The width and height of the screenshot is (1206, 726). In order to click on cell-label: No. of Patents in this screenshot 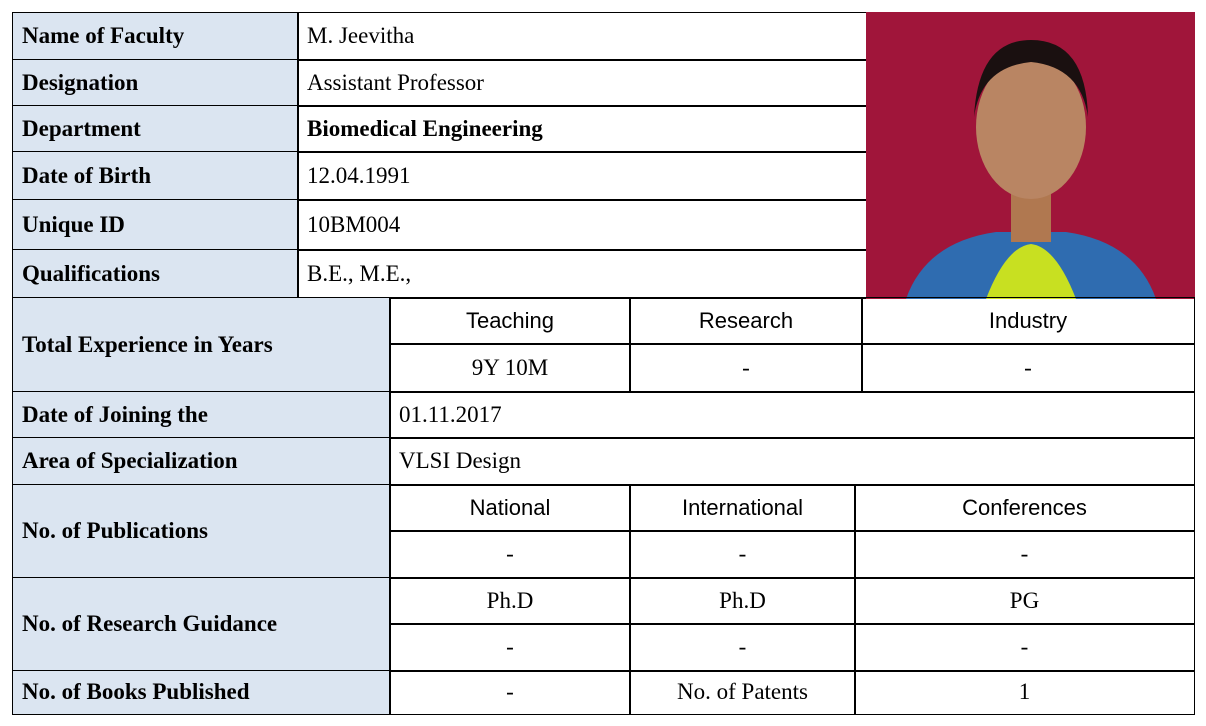, I will do `click(742, 692)`.